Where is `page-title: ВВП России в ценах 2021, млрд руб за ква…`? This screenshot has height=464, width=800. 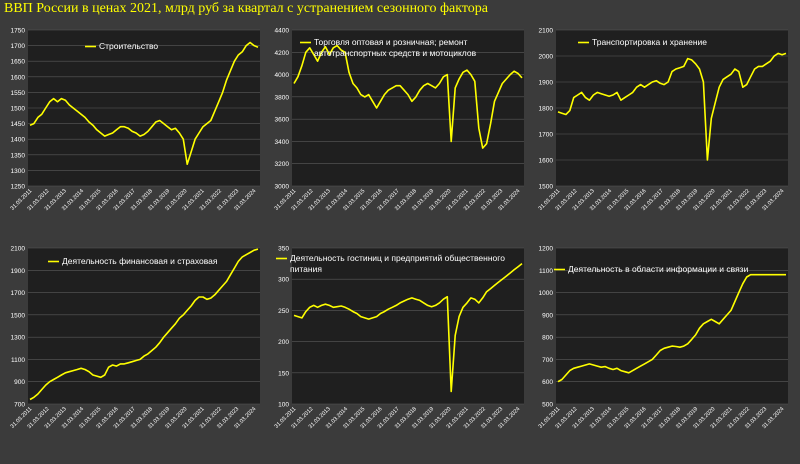 page-title: ВВП России в ценах 2021, млрд руб за ква… is located at coordinates (246, 8).